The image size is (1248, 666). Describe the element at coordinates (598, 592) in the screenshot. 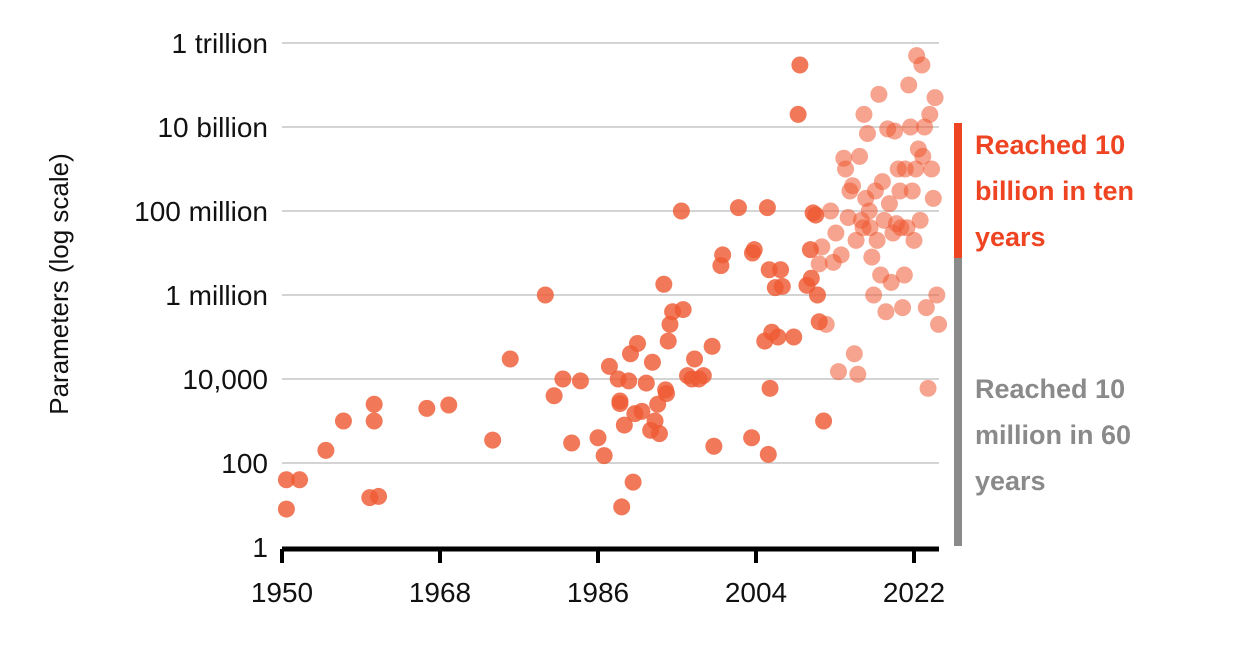

I see `x-tick-label: 1986` at that location.